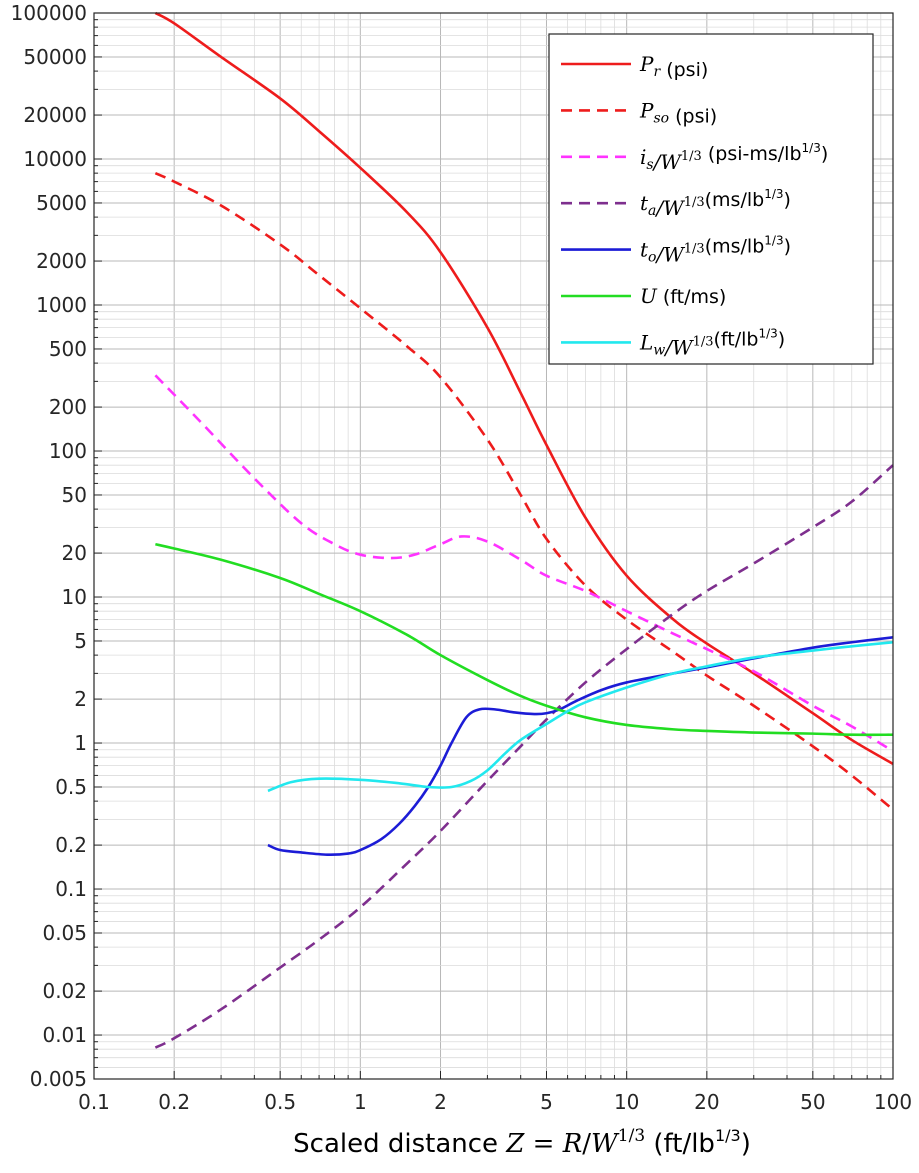 This screenshot has height=1173, width=919. I want to click on x-axis-label-w: W, so click(605, 1144).